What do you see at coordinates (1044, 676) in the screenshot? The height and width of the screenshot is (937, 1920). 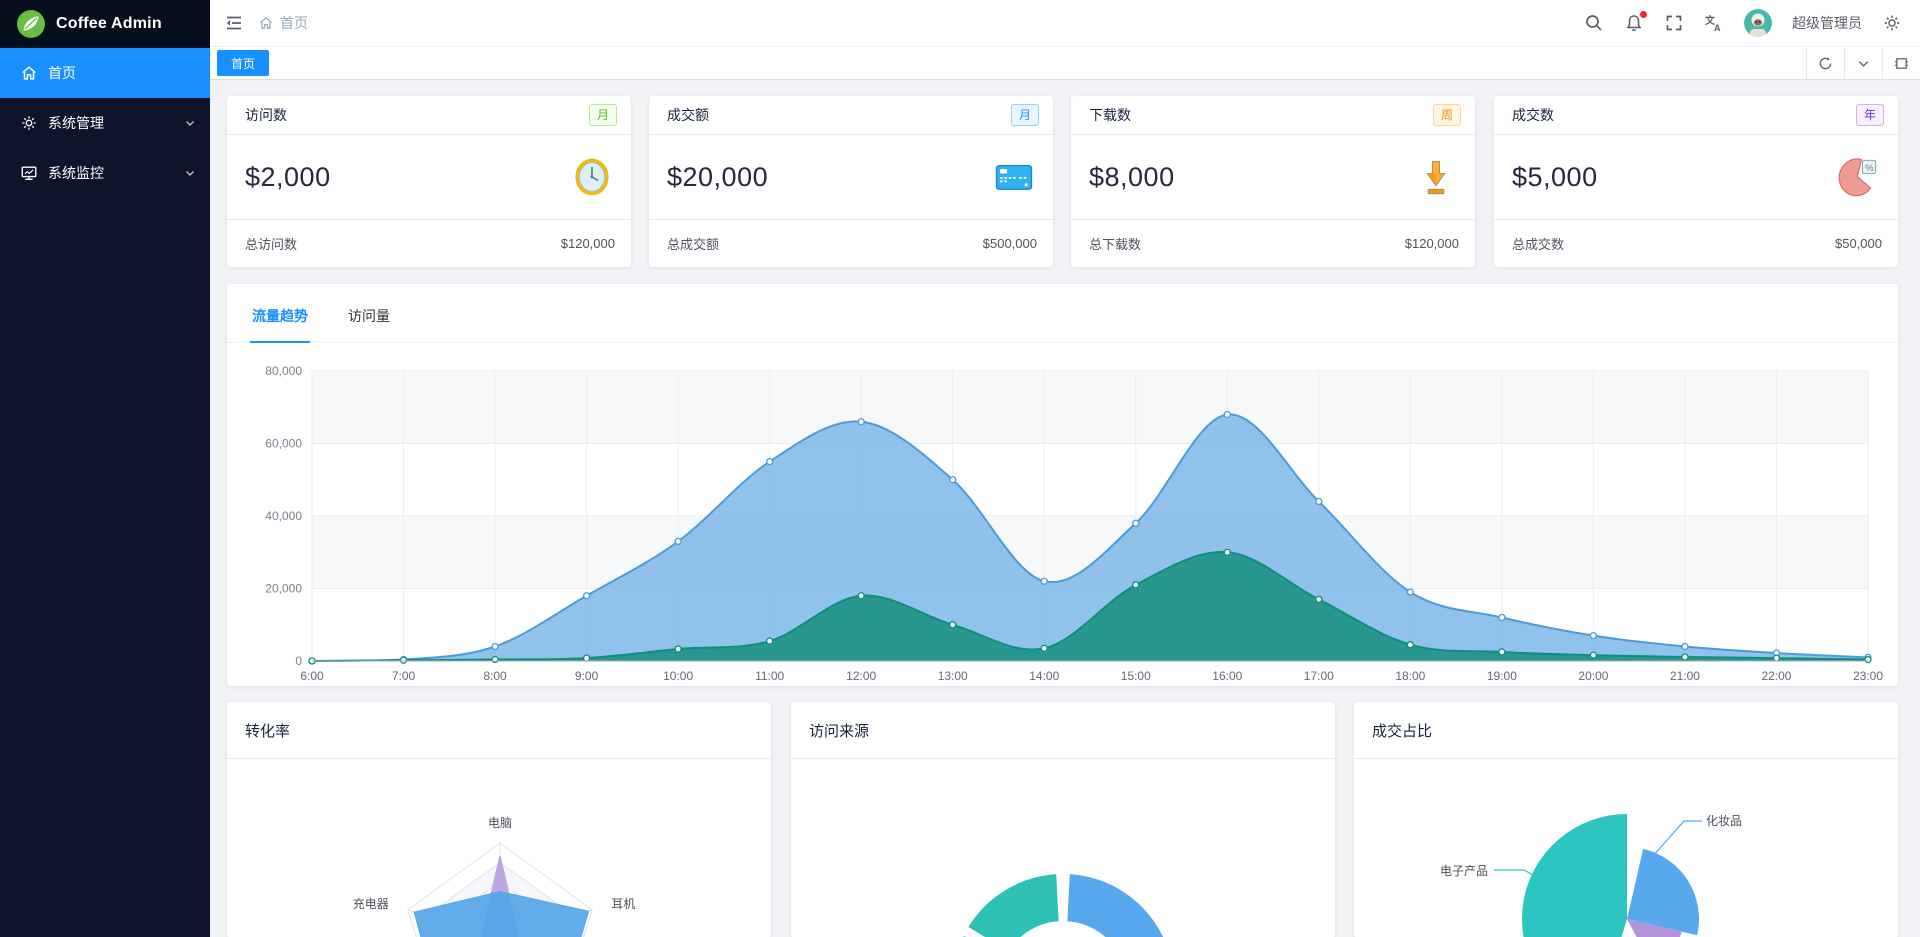 I see `svg-text: 14:00` at bounding box center [1044, 676].